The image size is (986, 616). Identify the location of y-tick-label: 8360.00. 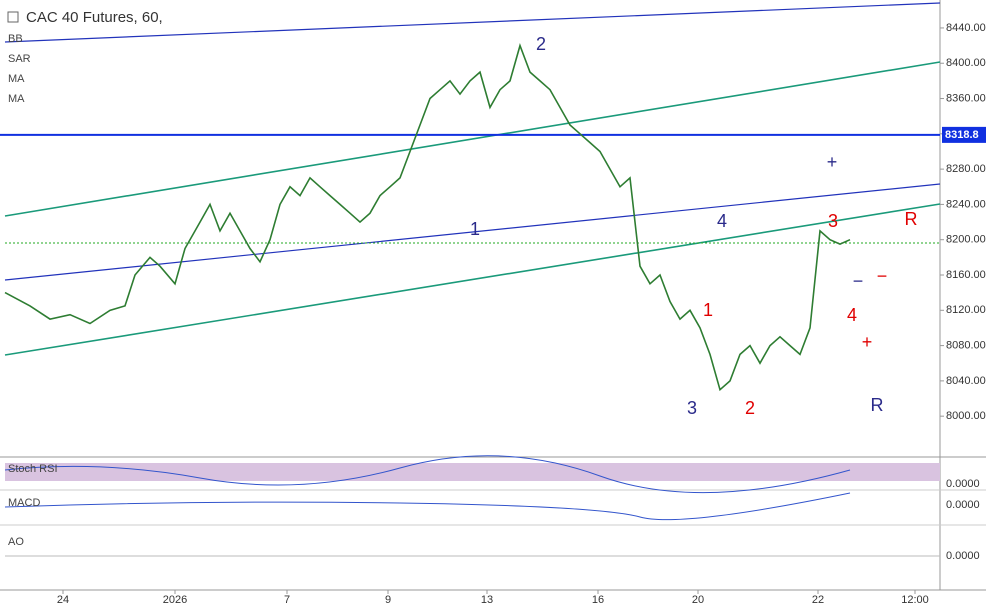
(966, 98).